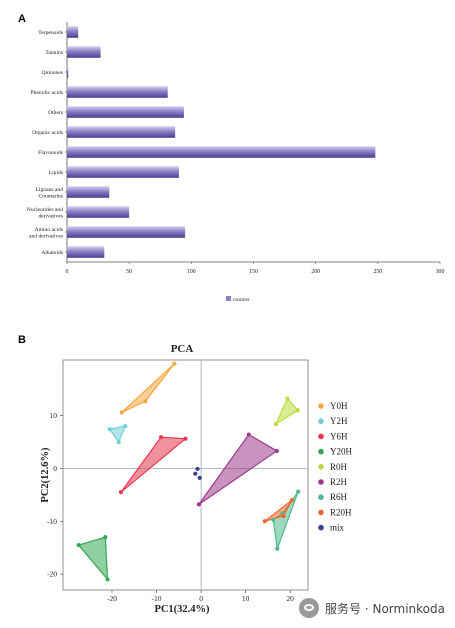 This screenshot has width=455, height=628. What do you see at coordinates (50, 33) in the screenshot?
I see `category-label: Terpenoids` at bounding box center [50, 33].